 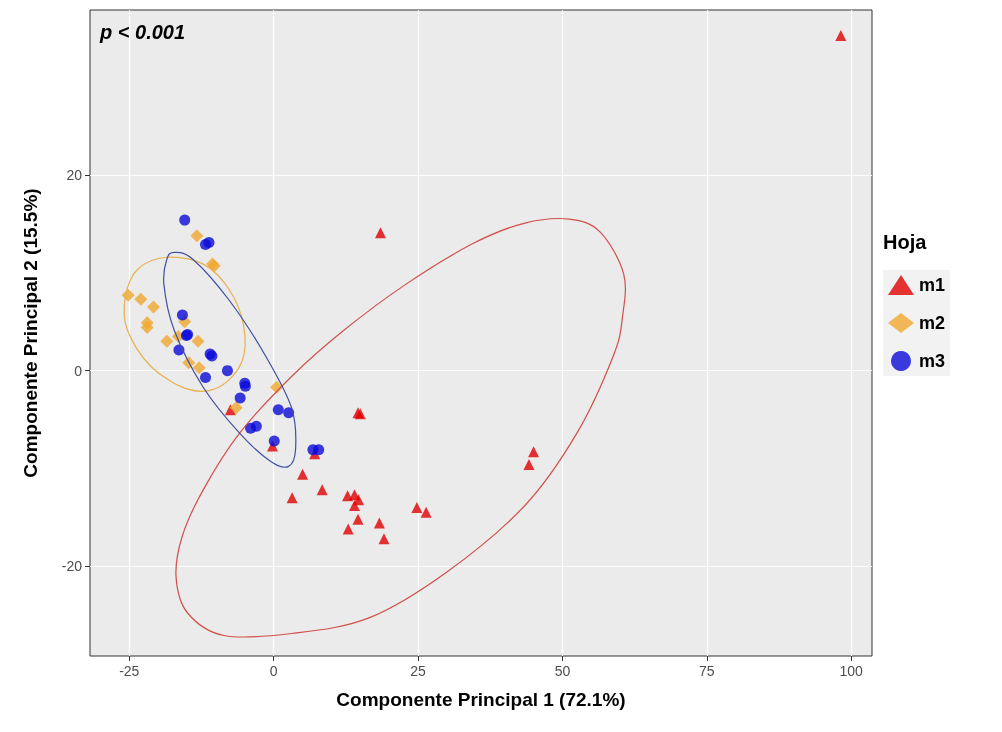 I want to click on x-tick-label: 75, so click(x=707, y=671).